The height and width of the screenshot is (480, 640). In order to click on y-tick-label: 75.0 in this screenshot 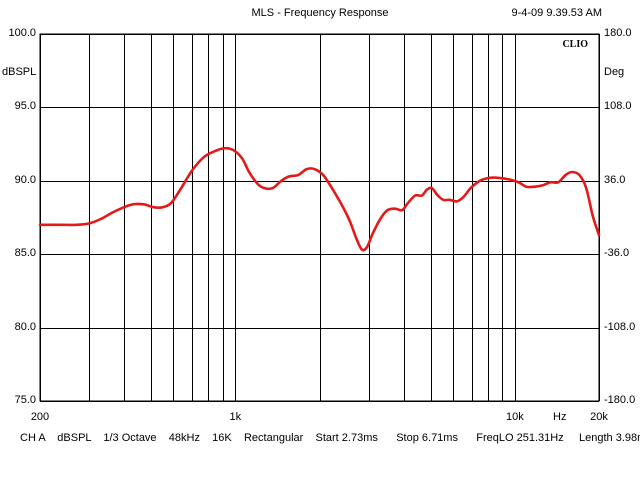, I will do `click(25, 400)`.